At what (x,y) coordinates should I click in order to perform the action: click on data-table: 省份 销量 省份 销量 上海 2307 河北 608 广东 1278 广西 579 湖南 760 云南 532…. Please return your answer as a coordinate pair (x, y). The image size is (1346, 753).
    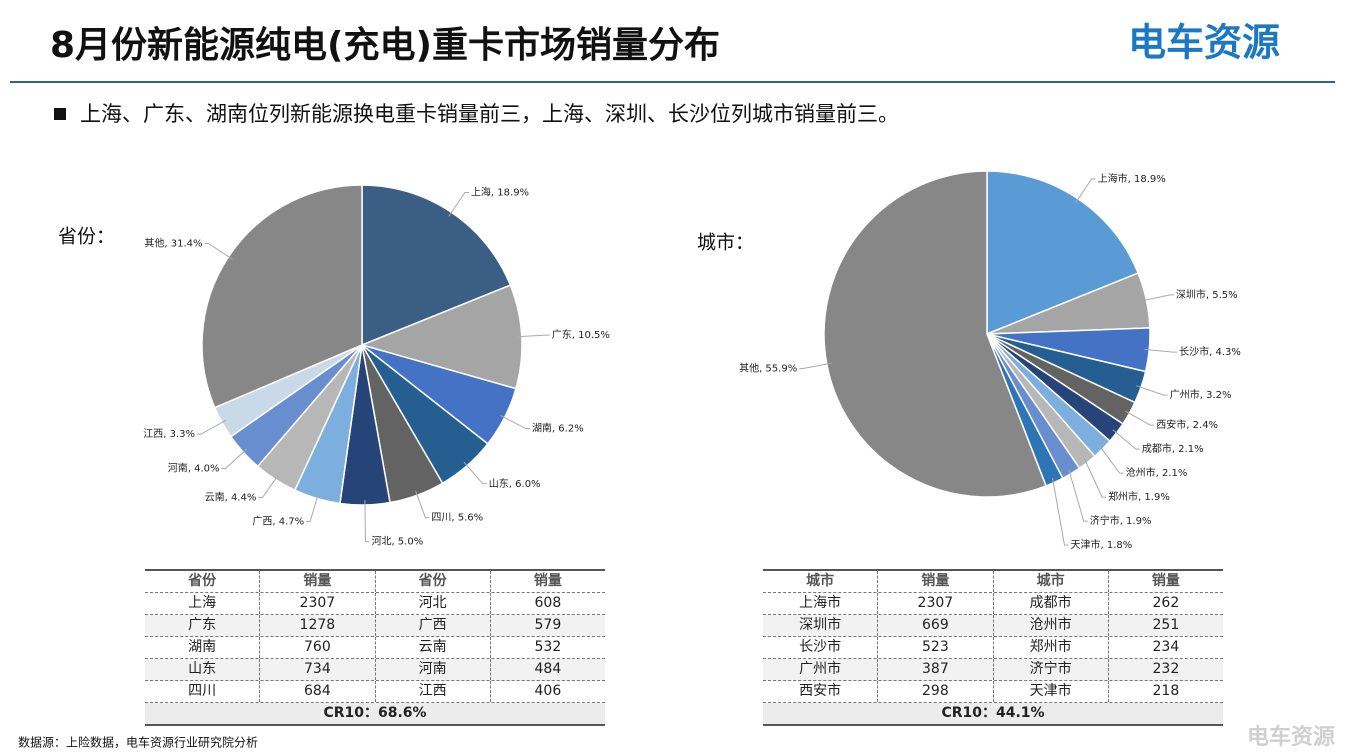
    Looking at the image, I should click on (375, 647).